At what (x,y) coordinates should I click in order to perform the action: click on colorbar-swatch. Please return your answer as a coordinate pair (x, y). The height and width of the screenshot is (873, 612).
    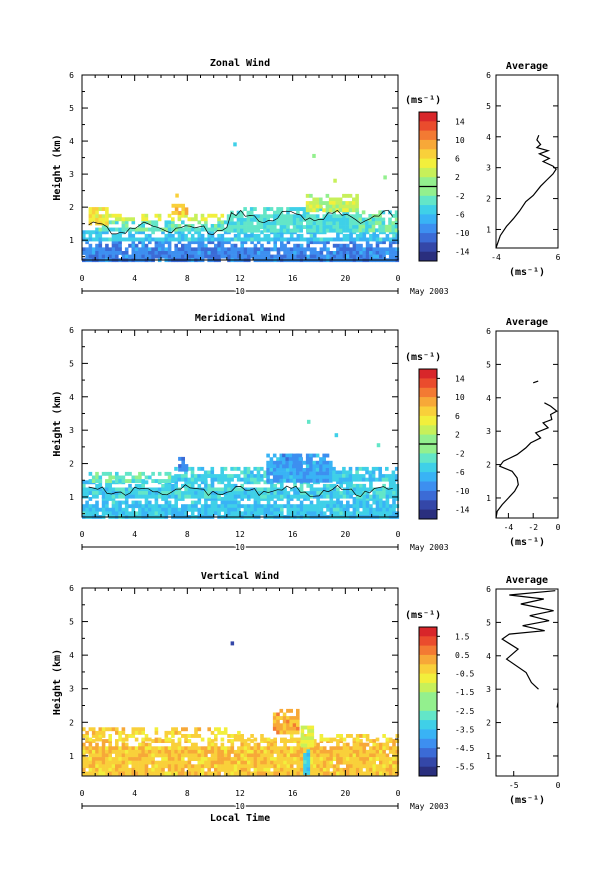
    Looking at the image, I should click on (428, 374).